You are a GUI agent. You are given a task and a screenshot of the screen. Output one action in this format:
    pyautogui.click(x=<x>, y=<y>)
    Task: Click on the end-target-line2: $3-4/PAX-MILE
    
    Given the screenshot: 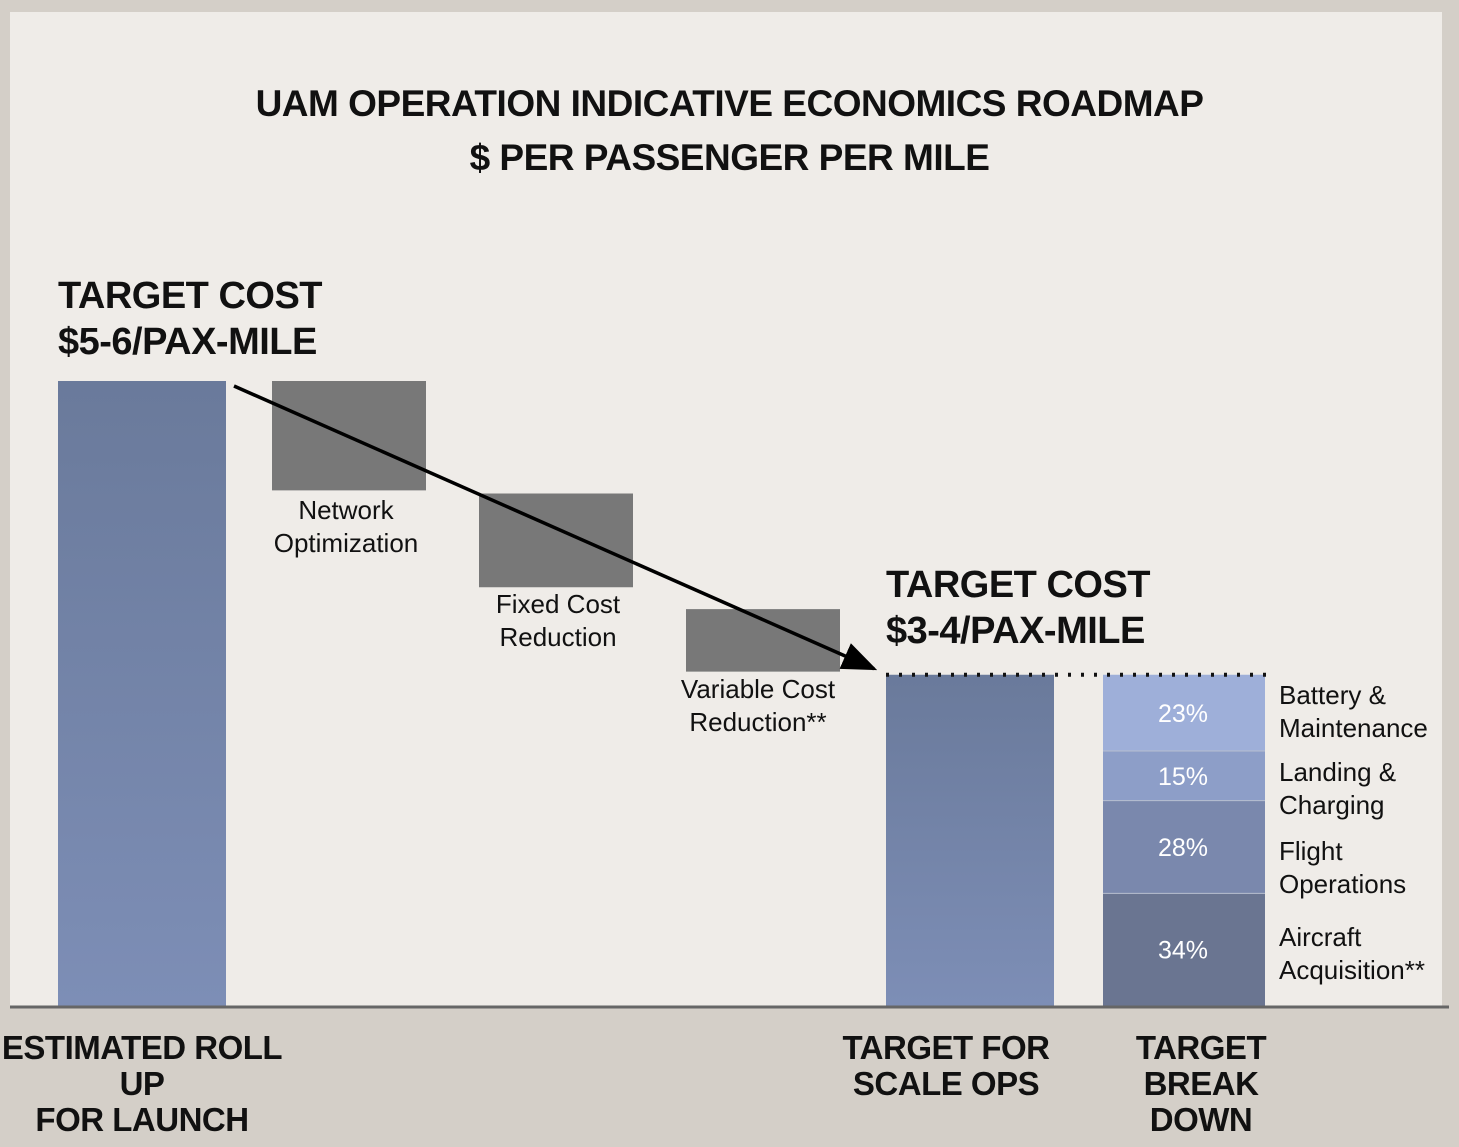 What is the action you would take?
    pyautogui.click(x=1015, y=631)
    